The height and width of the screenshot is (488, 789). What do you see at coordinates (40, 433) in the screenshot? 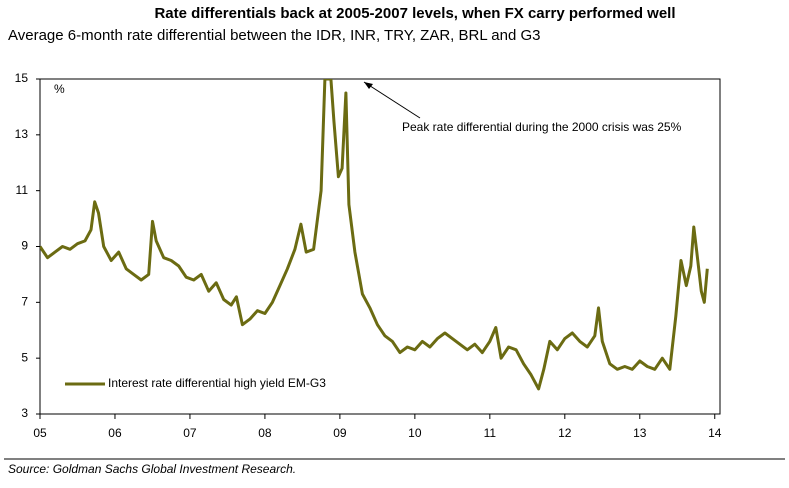
I see `x-tick-label: 05` at bounding box center [40, 433].